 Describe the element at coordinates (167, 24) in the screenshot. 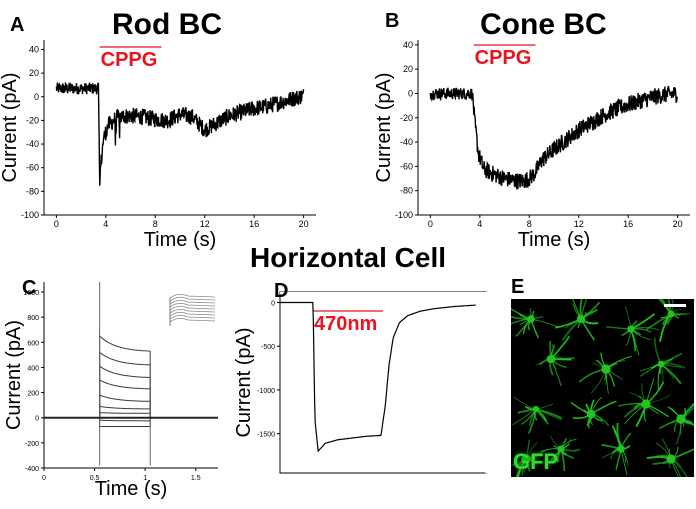

I see `chart-title-a: Rod BC` at that location.